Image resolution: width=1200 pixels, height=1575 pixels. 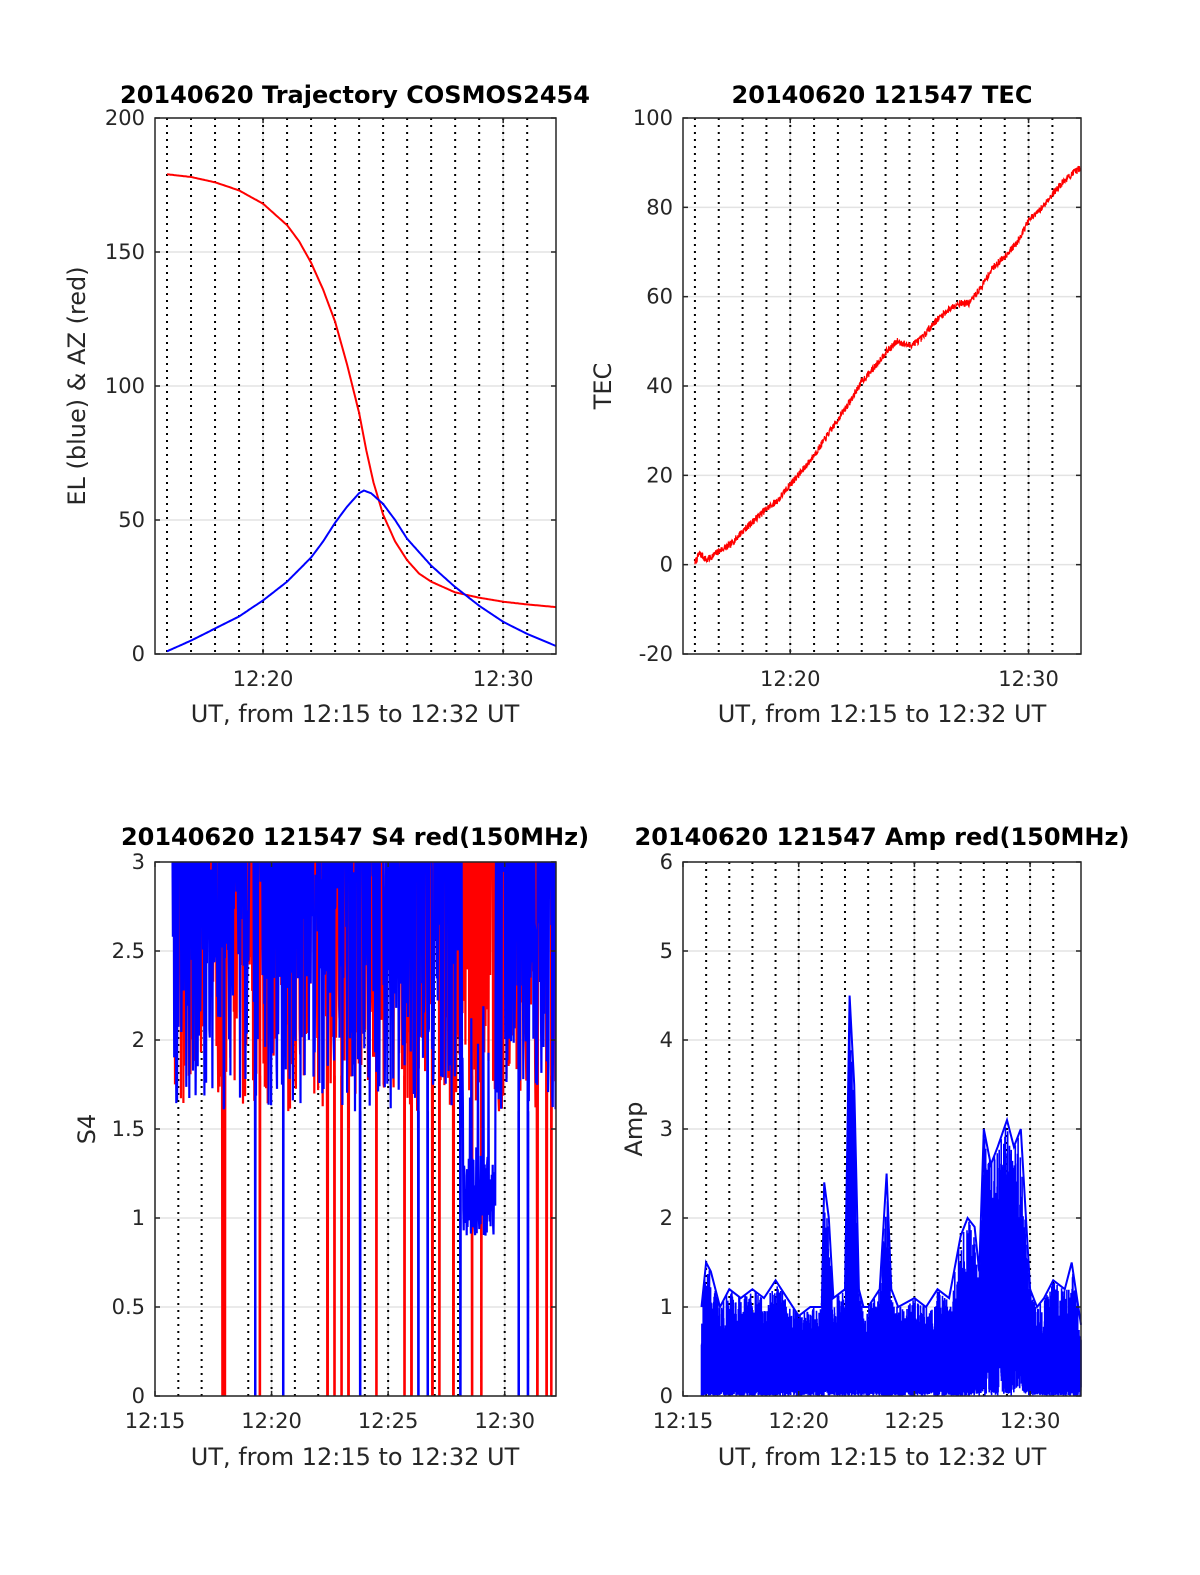 I want to click on amp-plot-area, so click(x=891, y=1195).